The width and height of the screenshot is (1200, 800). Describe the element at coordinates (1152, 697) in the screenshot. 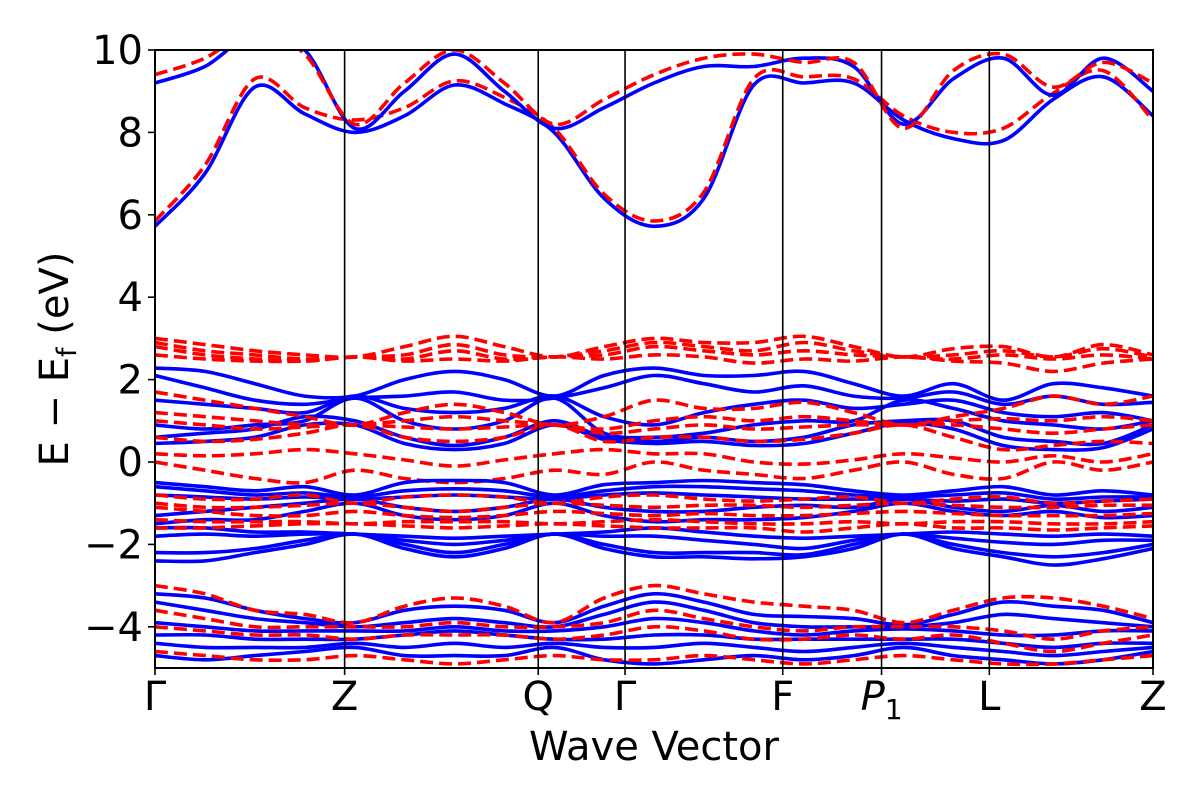

I see `x-tick-label-7: Z` at that location.